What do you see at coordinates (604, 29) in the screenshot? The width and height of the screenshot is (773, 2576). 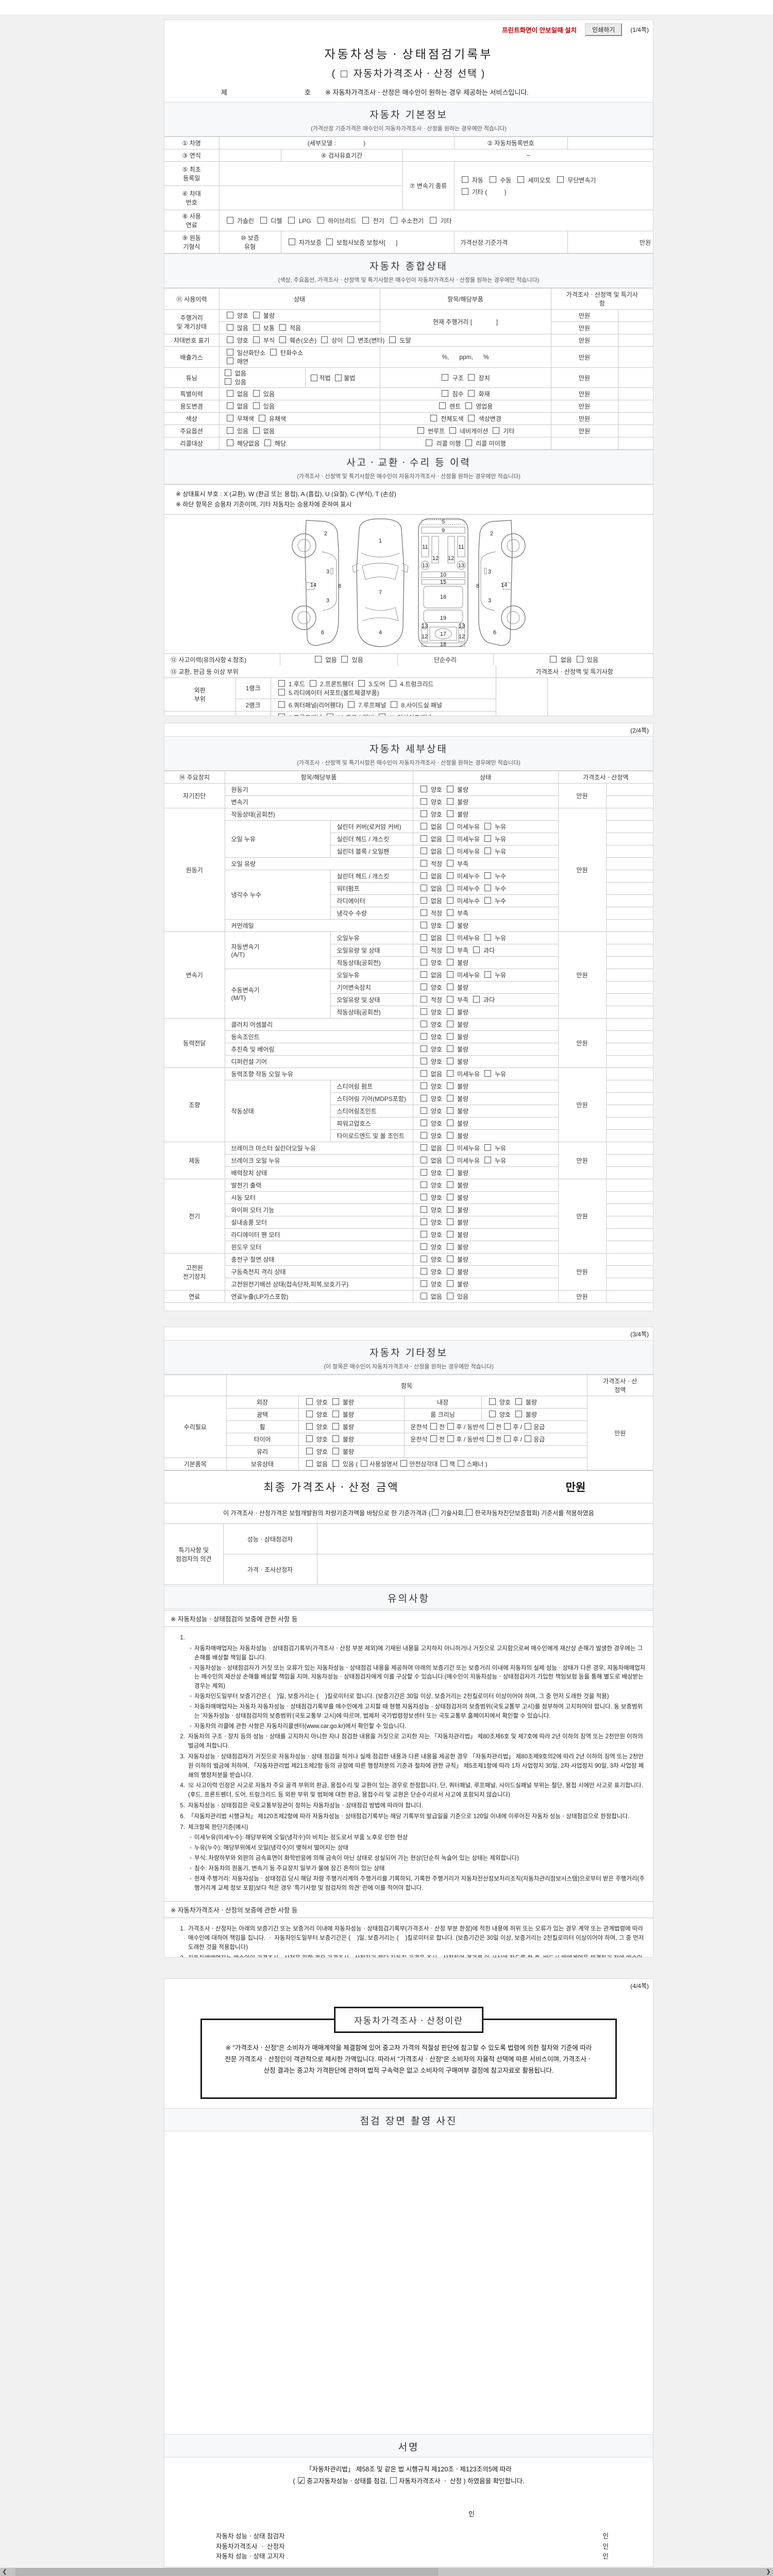 I see `print-button: 인쇄하기` at bounding box center [604, 29].